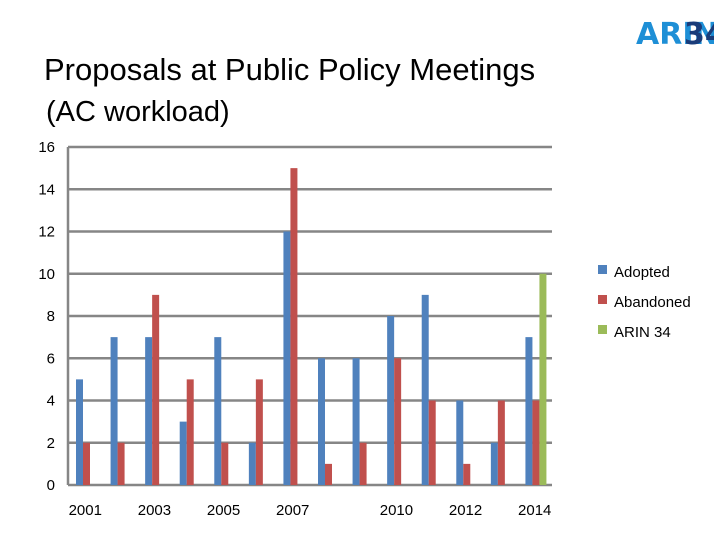 Image resolution: width=720 pixels, height=540 pixels. I want to click on arin-logo: ARIN 34, so click(675, 34).